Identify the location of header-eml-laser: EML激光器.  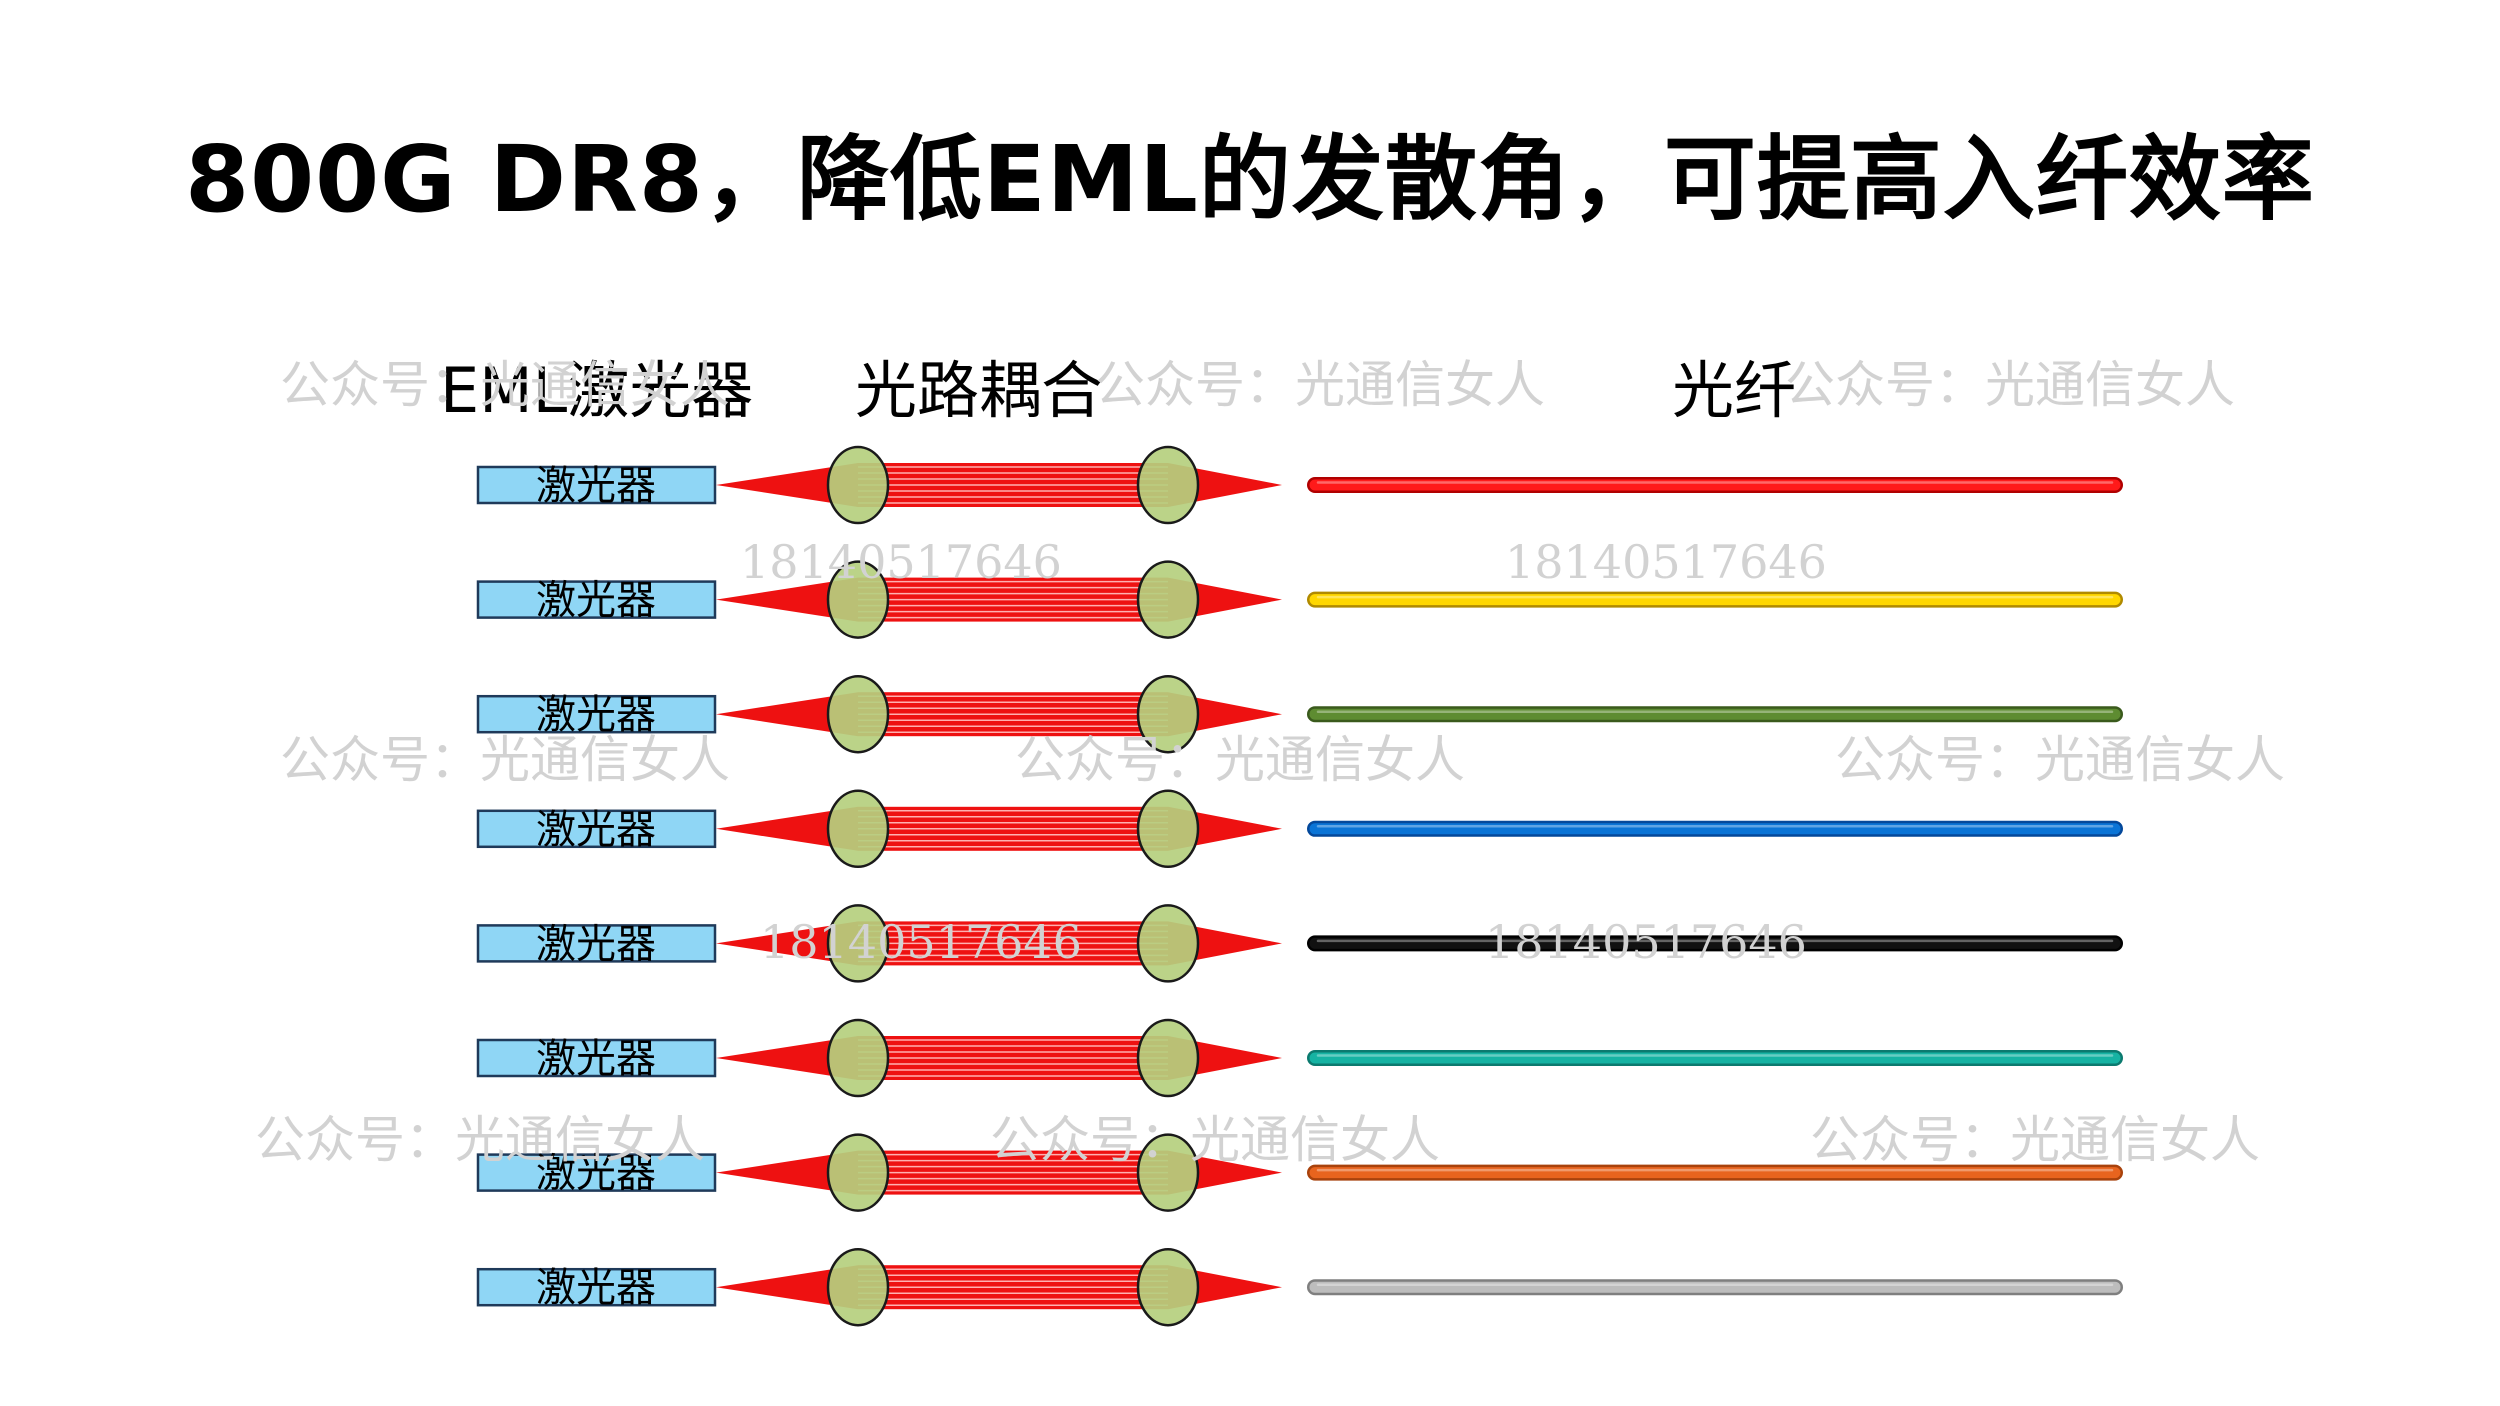
(597, 390).